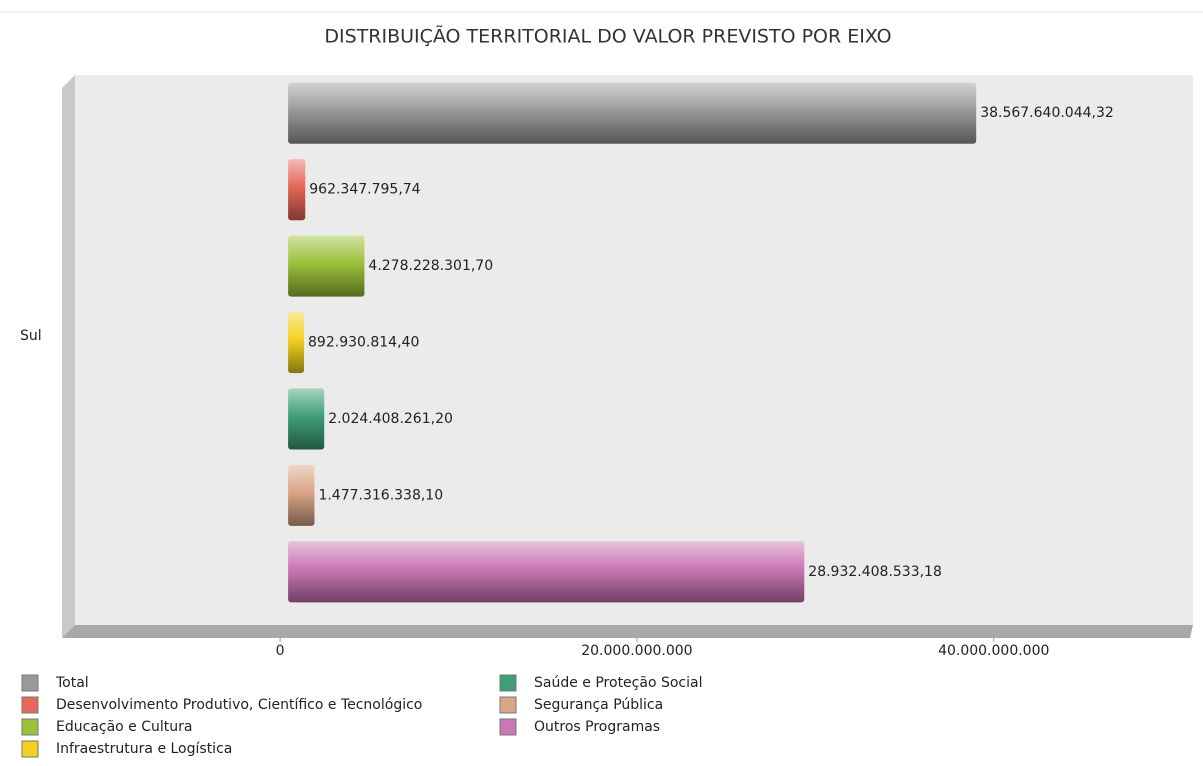 Image resolution: width=1203 pixels, height=766 pixels. Describe the element at coordinates (68, 356) in the screenshot. I see `side-wall` at that location.